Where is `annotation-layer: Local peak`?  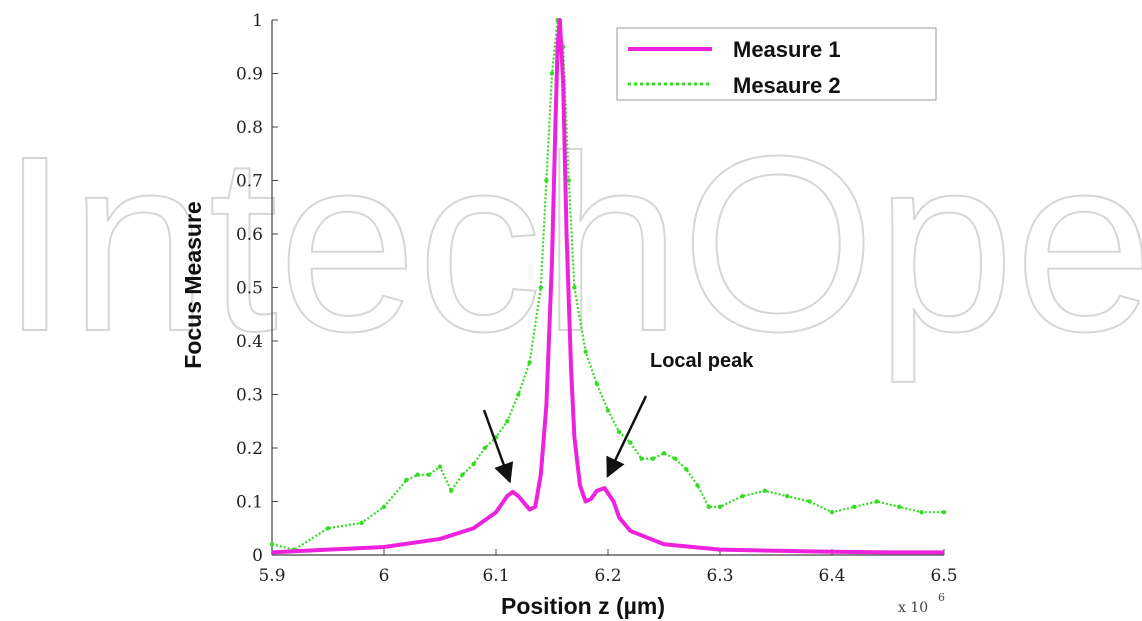
annotation-layer: Local peak is located at coordinates (618, 417).